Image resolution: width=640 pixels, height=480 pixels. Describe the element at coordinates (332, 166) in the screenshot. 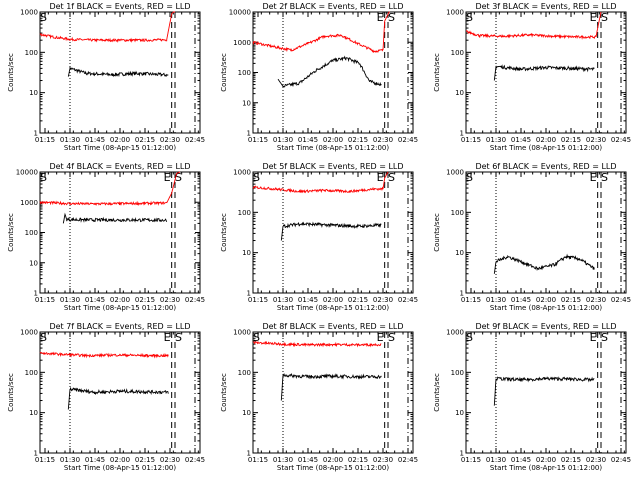

I see `panel-title: Det 5f BLACK = Events, RED = LLD` at that location.